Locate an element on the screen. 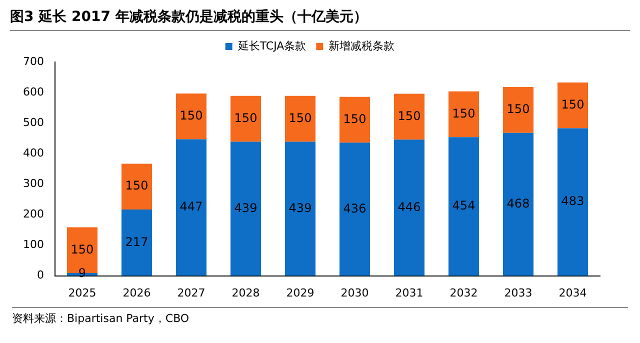 The height and width of the screenshot is (343, 640). x-tick-label: 2025 is located at coordinates (82, 293).